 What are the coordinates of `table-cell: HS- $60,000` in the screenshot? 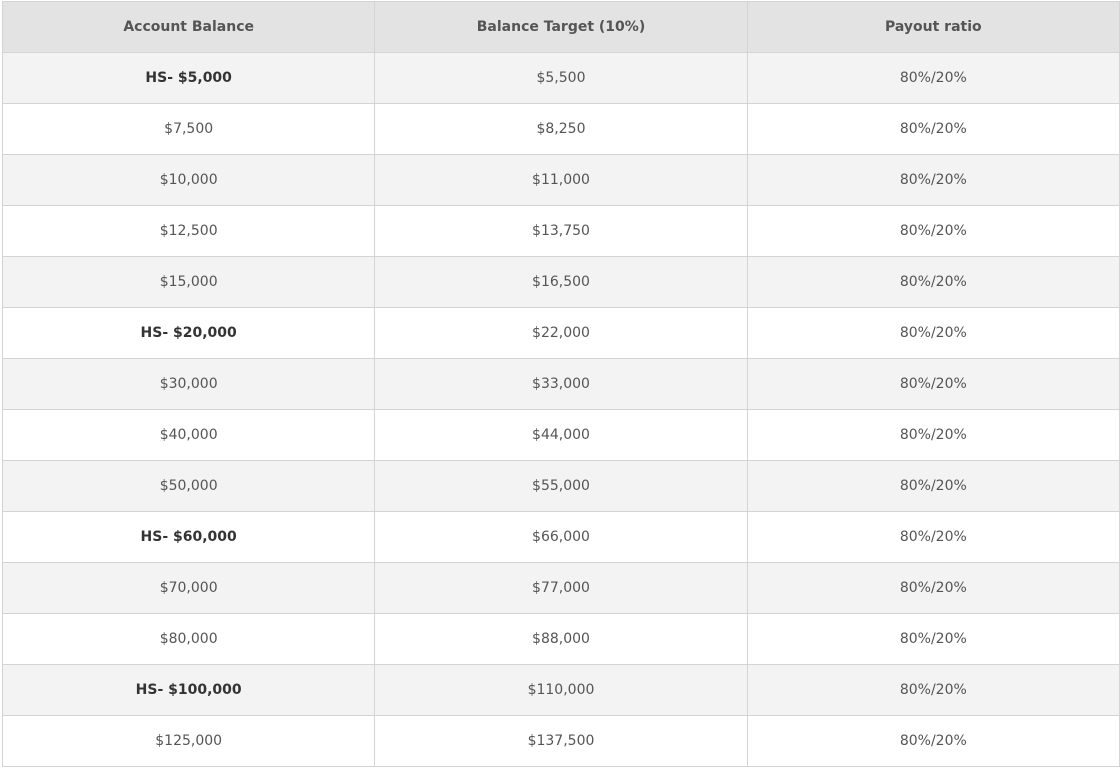 It's located at (188, 537).